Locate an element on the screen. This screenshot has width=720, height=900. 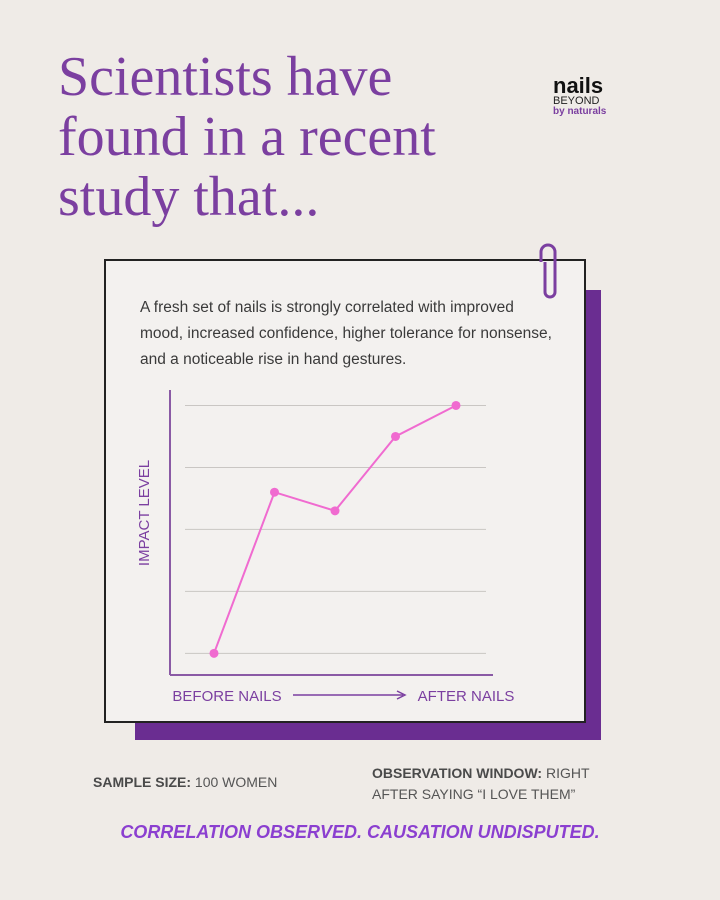
logo-sub: BEYOND is located at coordinates (576, 101).